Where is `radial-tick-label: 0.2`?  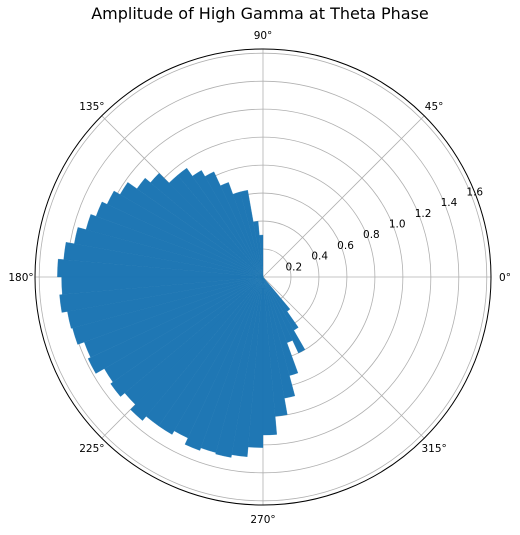
radial-tick-label: 0.2 is located at coordinates (293, 267).